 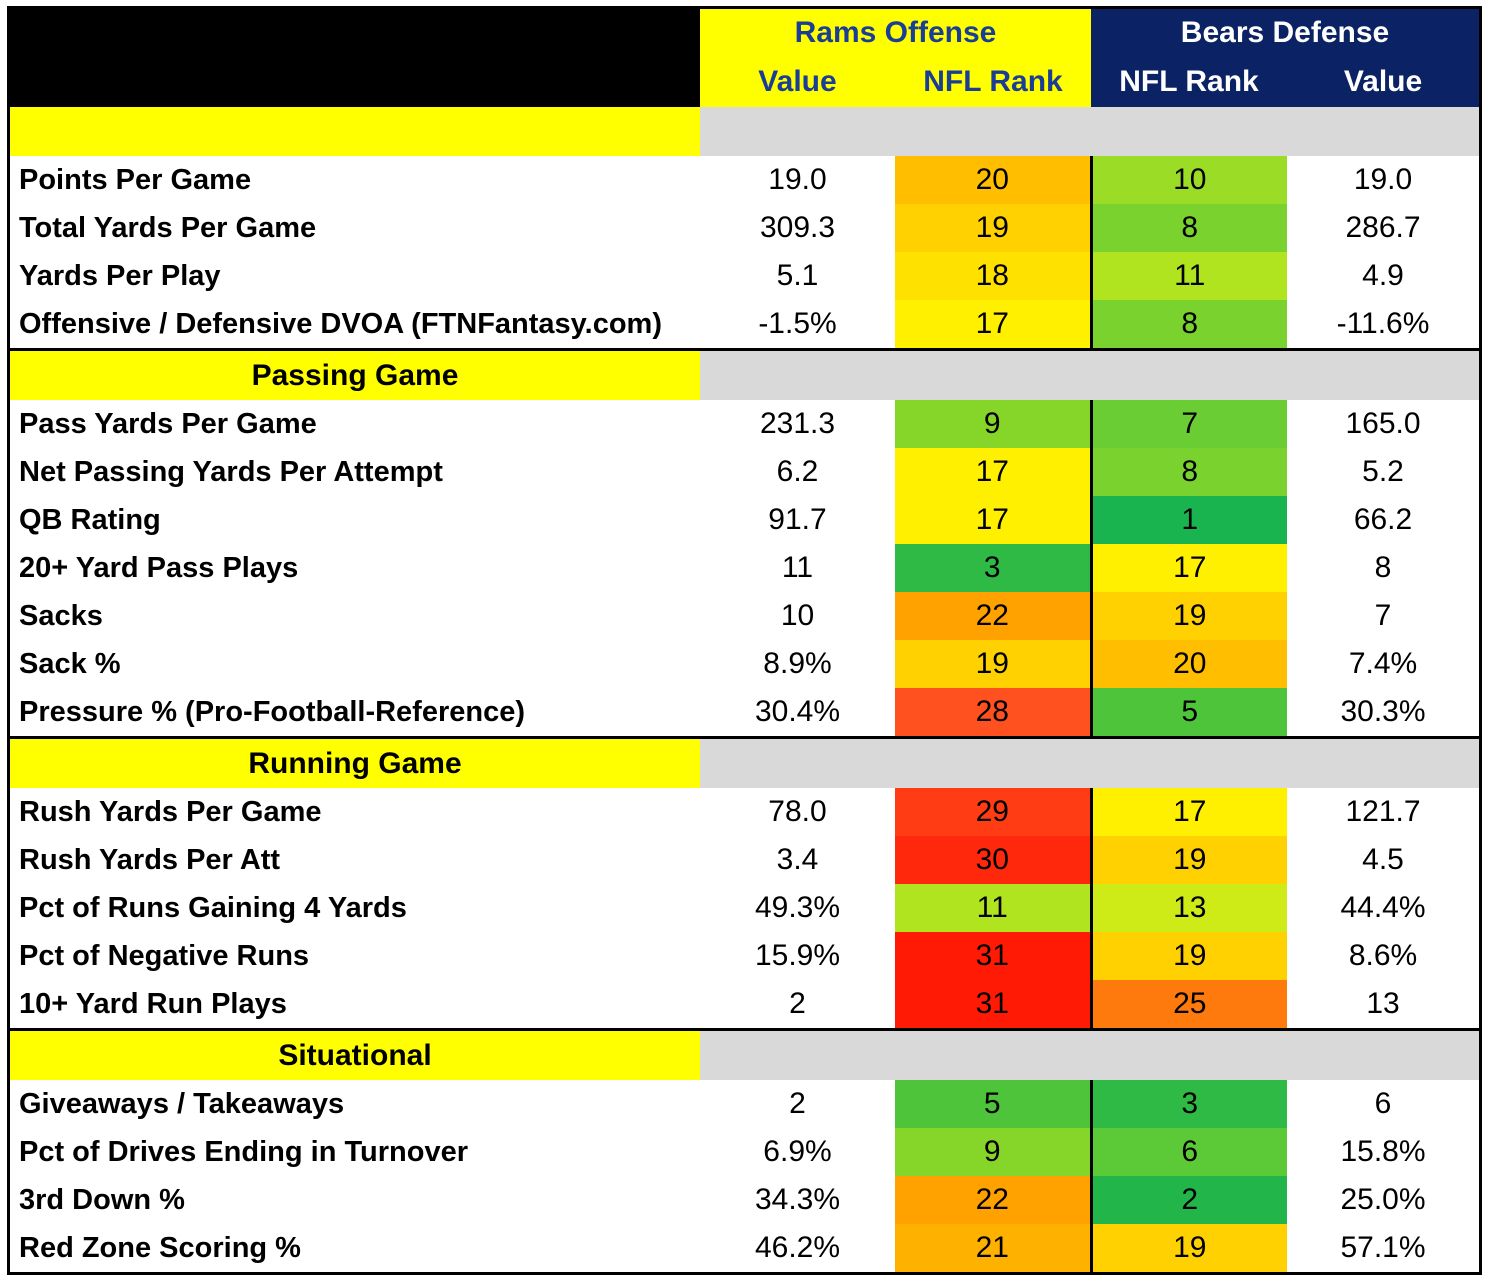 What do you see at coordinates (797, 82) in the screenshot?
I see `rams-value-header: Value` at bounding box center [797, 82].